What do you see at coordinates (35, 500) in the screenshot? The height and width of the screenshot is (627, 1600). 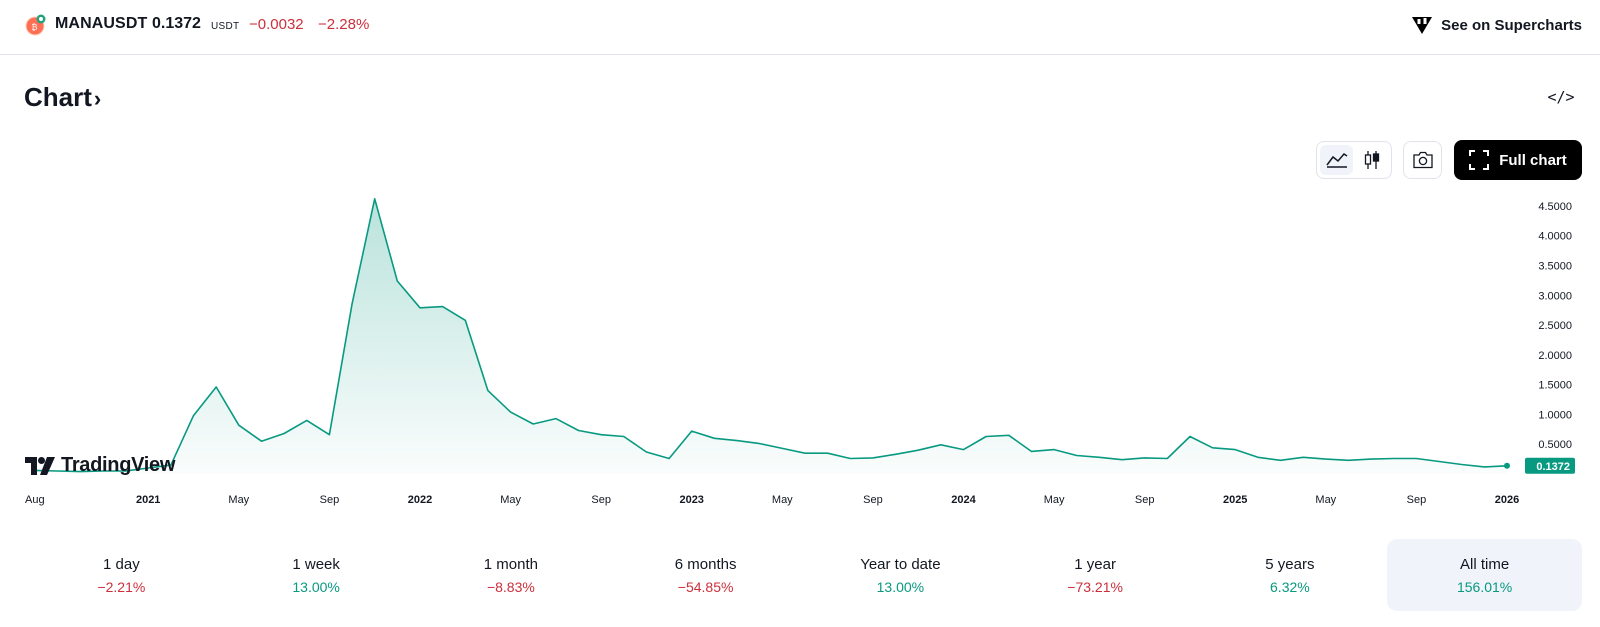 I see `x-tick-label: Aug` at bounding box center [35, 500].